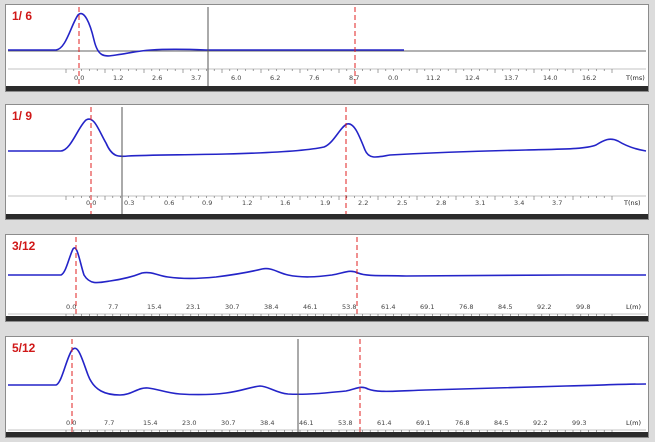 This screenshot has height=442, width=655. What do you see at coordinates (157, 78) in the screenshot?
I see `tick-label: 2.6` at bounding box center [157, 78].